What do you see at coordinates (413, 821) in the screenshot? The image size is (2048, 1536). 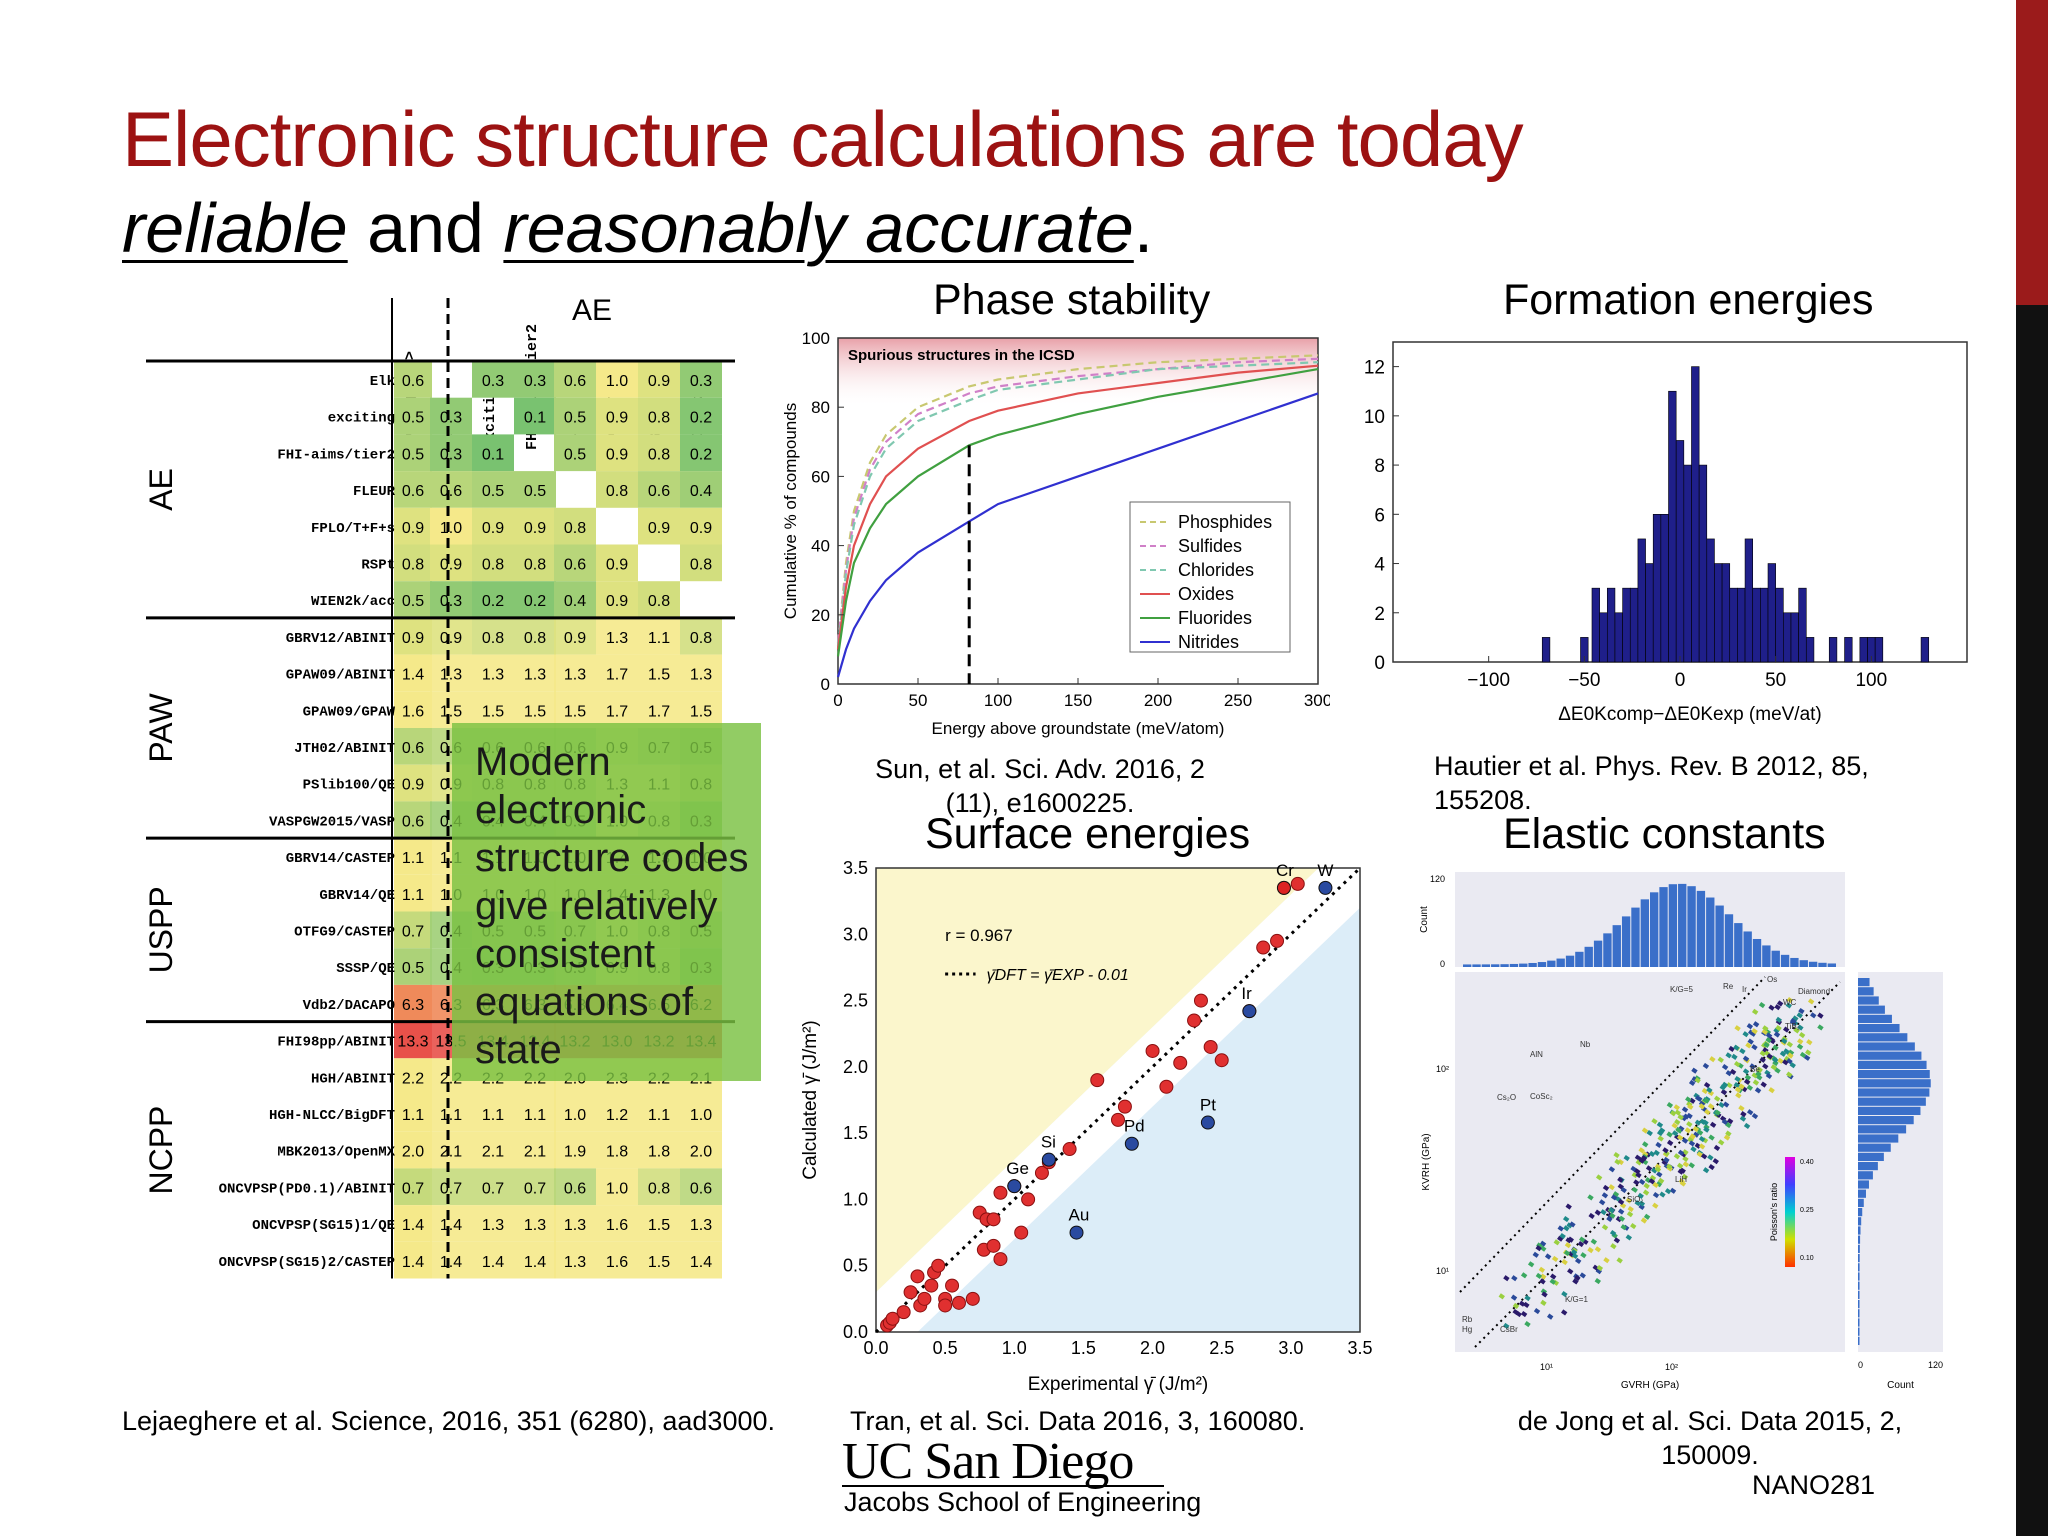 I see `avg-value: 0.6` at bounding box center [413, 821].